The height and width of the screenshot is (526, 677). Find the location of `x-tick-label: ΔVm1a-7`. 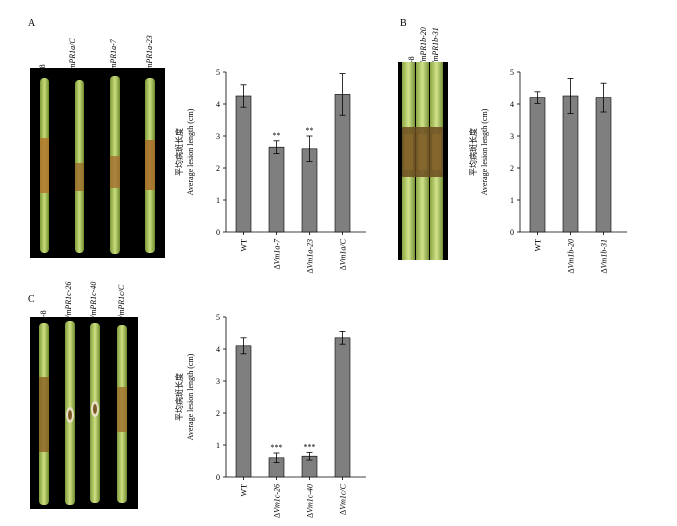

x-tick-label: ΔVm1a-7 is located at coordinates (277, 253).